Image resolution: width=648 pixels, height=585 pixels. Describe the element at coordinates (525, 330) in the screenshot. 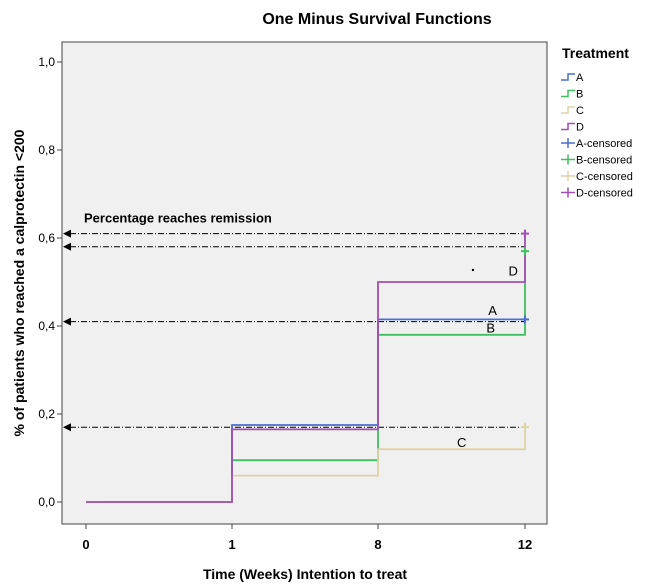

I see `censor-marks` at that location.